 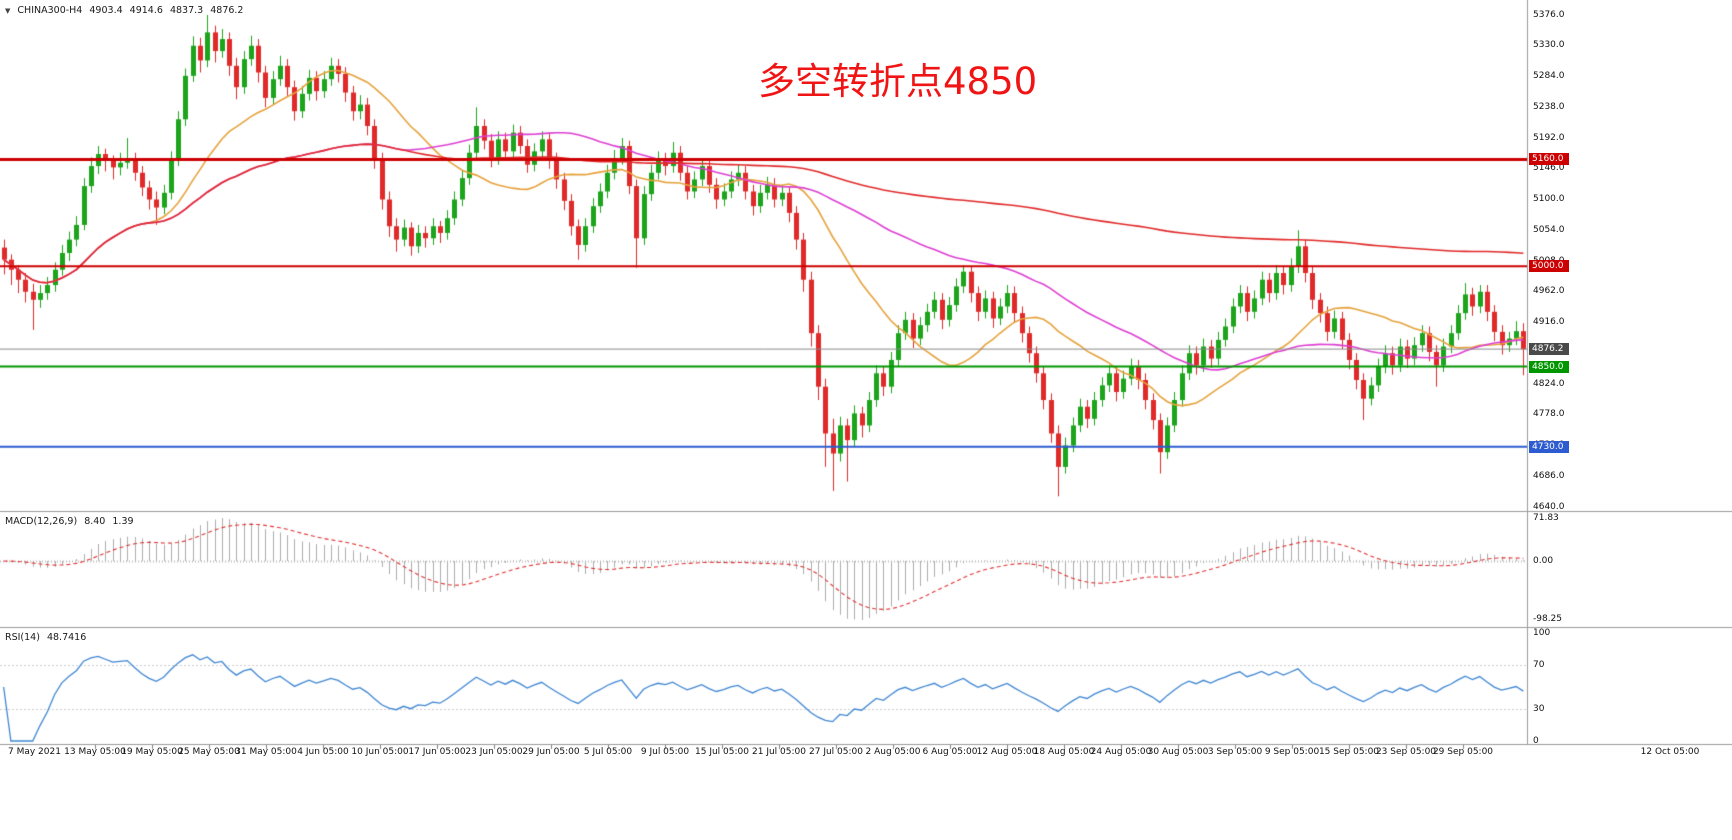 What do you see at coordinates (1549, 414) in the screenshot?
I see `price-axis-label: 4778.0` at bounding box center [1549, 414].